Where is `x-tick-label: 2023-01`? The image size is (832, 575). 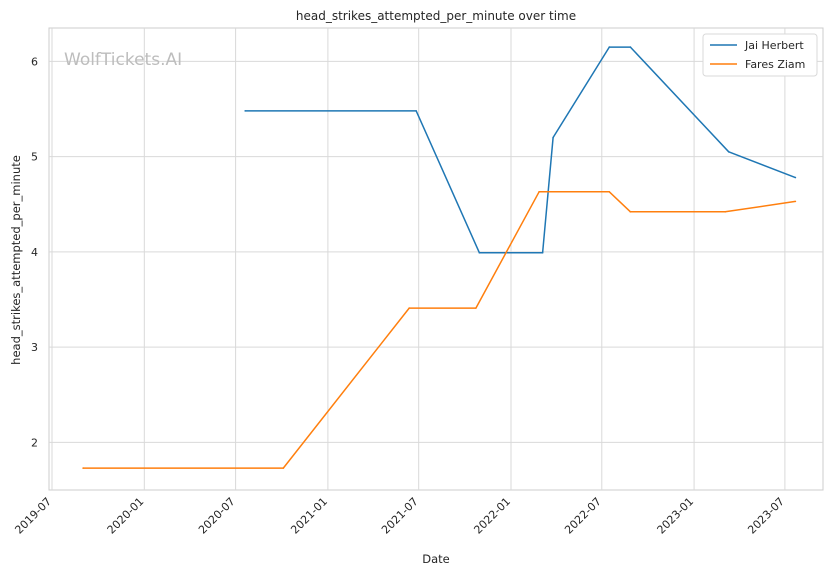
x-tick-label: 2023-01 is located at coordinates (676, 516).